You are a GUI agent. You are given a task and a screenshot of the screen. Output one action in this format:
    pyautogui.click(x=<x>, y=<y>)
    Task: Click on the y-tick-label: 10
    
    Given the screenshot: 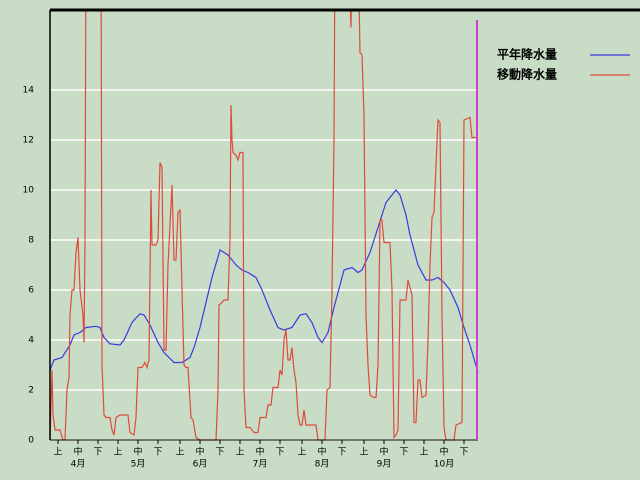 What is the action you would take?
    pyautogui.click(x=29, y=191)
    